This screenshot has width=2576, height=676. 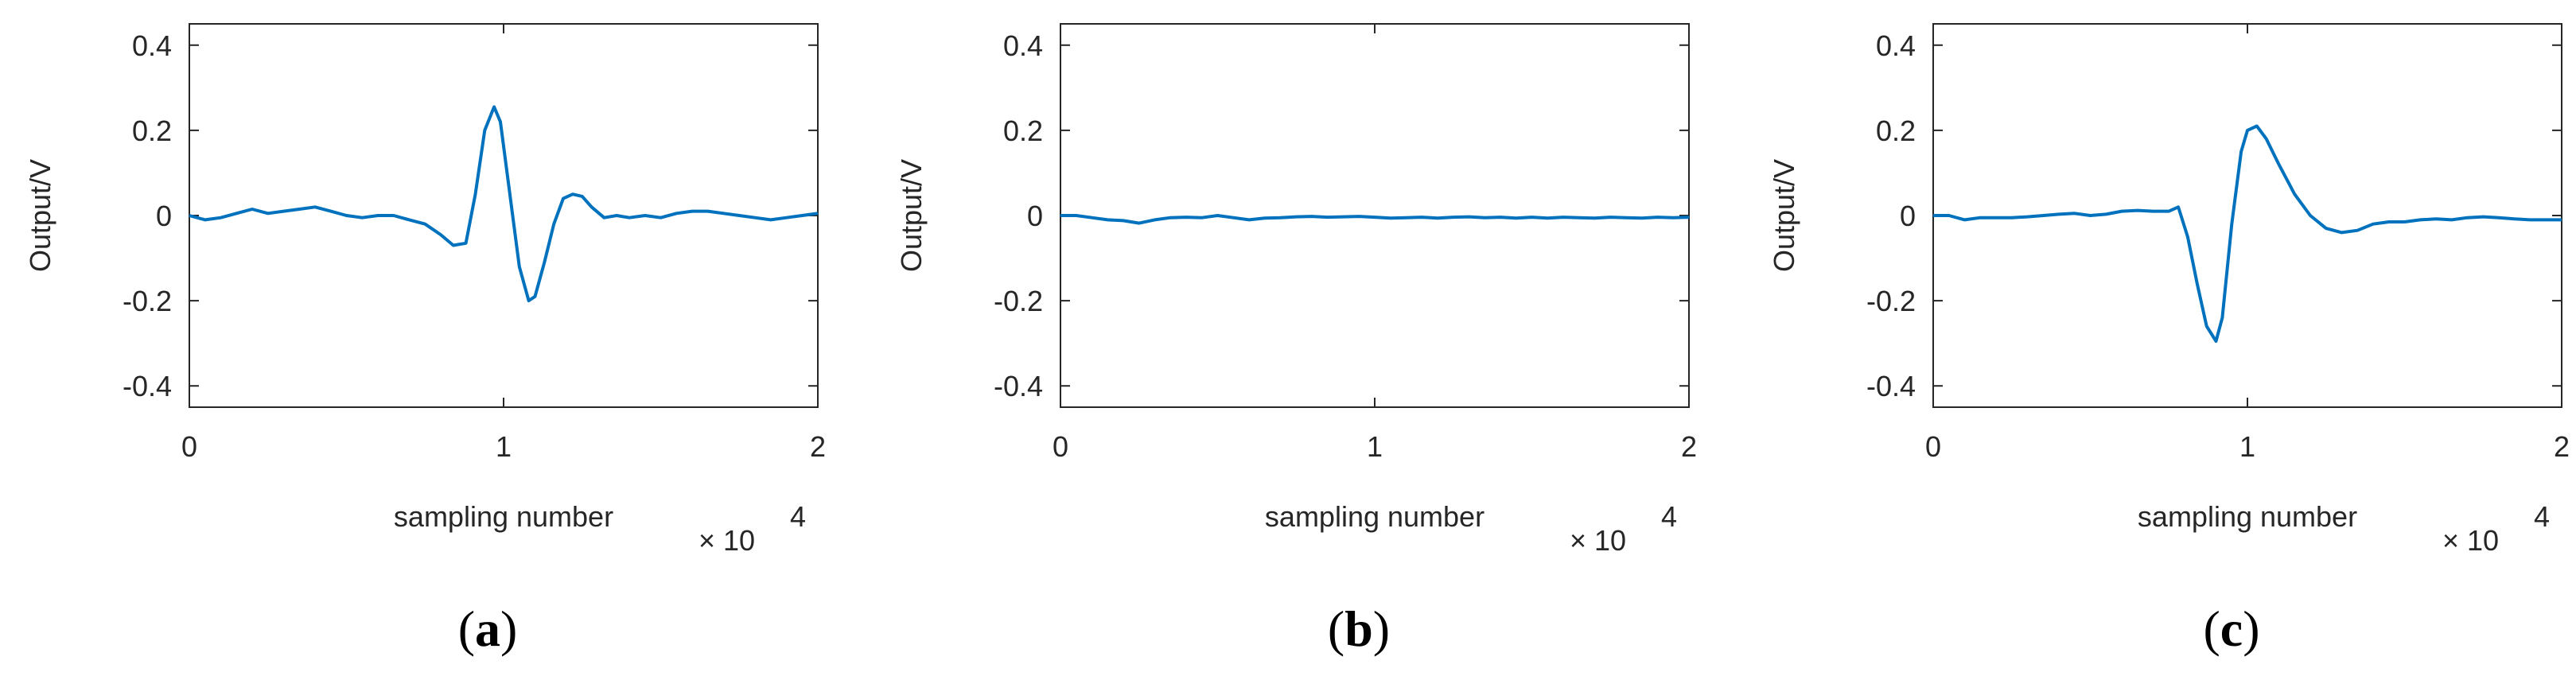 I want to click on panel-label: (b), so click(x=1359, y=628).